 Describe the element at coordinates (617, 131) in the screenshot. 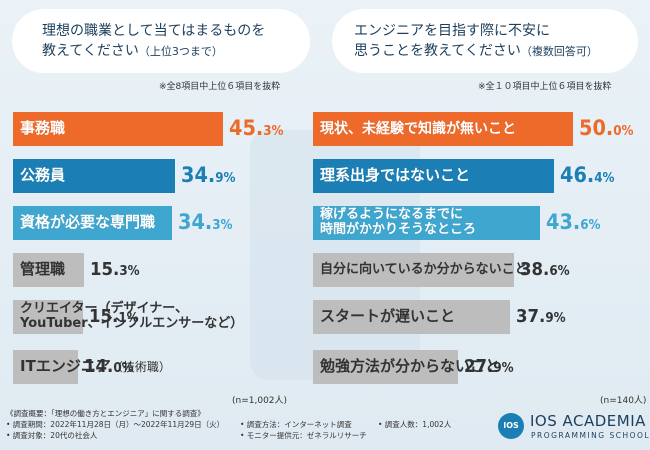

I see `right-bar-value-0-dec: 0` at that location.